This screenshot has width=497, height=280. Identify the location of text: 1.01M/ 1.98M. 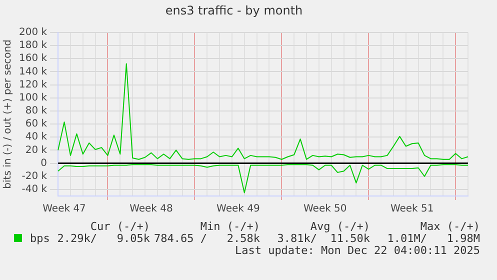
(433, 238).